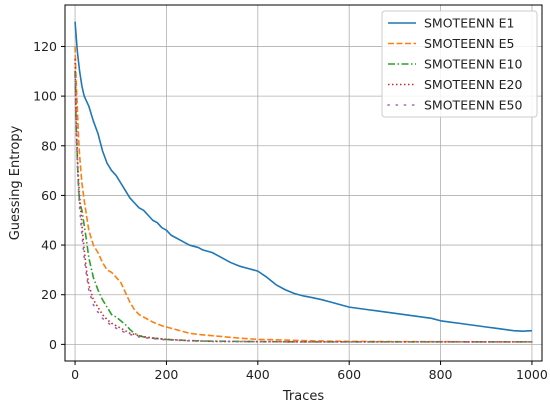 The width and height of the screenshot is (550, 411). I want to click on y-tick-label: 60, so click(49, 195).